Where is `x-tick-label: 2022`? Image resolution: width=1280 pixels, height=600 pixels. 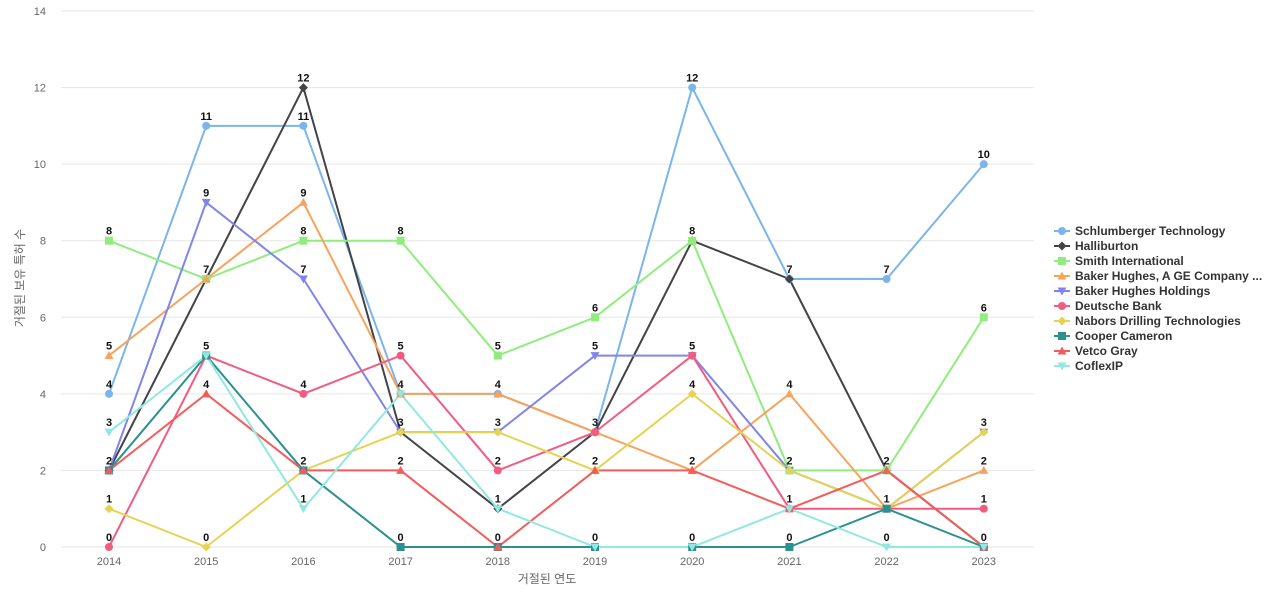 x-tick-label: 2022 is located at coordinates (886, 562).